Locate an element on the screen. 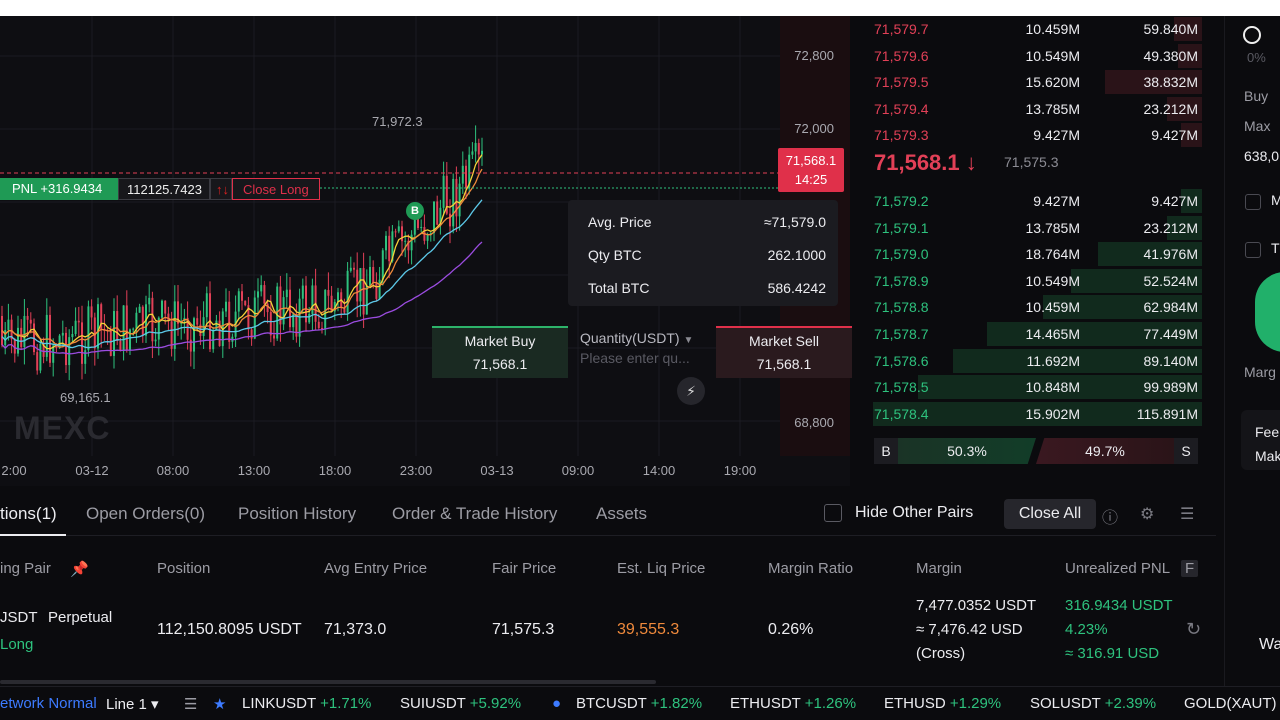 Image resolution: width=1280 pixels, height=720 pixels. ticker-item: ETHUSD +1.29% is located at coordinates (943, 703).